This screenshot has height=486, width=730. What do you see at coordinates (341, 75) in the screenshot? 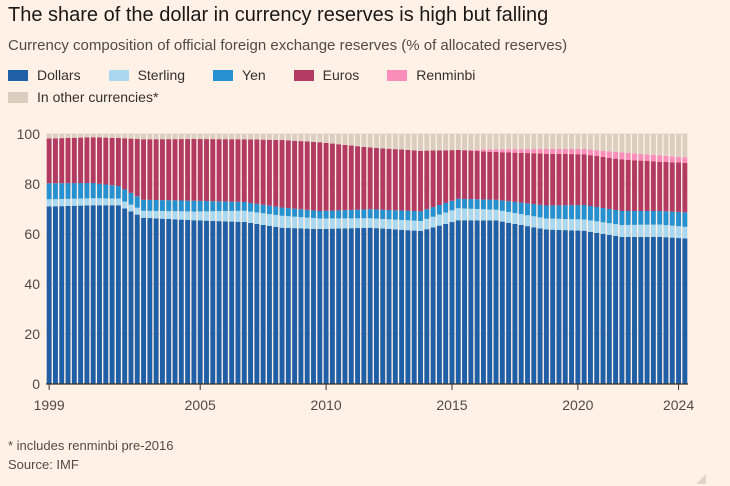
I see `legend-label: Euros` at bounding box center [341, 75].